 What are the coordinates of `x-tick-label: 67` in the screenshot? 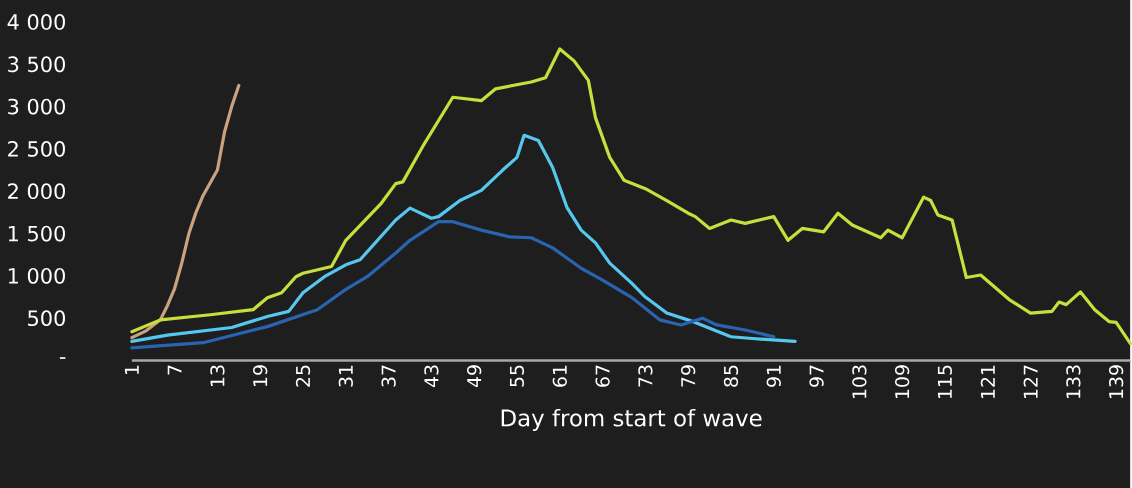 It's located at (602, 376).